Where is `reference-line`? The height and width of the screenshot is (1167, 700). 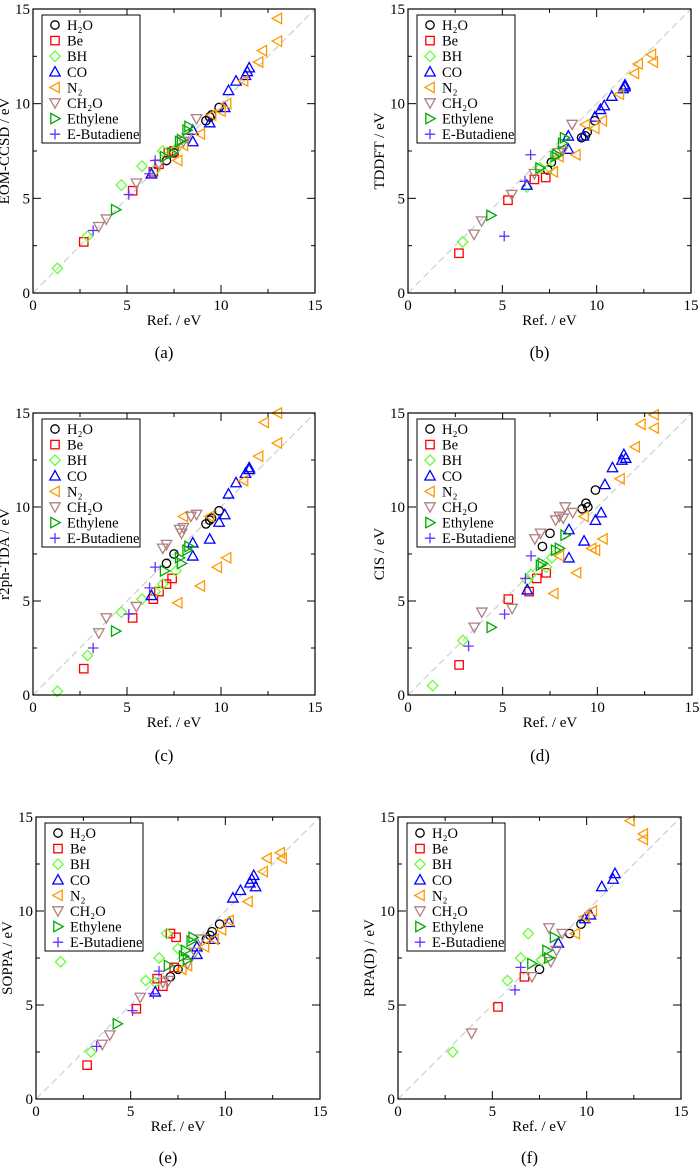 reference-line is located at coordinates (539, 958).